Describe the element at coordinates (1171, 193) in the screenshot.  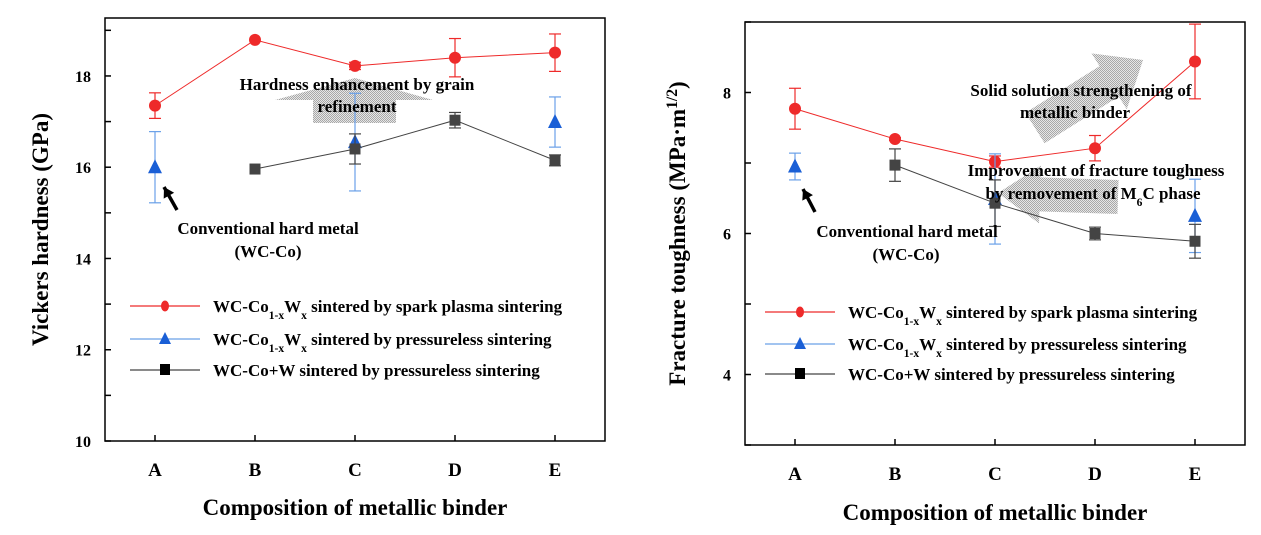
I see `text-run: C phase` at that location.